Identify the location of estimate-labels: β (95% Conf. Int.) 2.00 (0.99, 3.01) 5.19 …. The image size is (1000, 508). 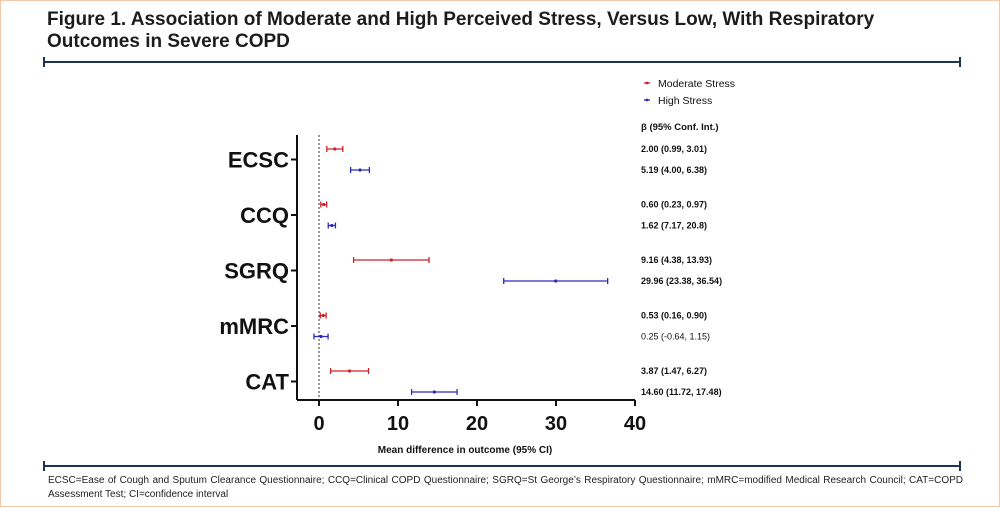
(681, 259).